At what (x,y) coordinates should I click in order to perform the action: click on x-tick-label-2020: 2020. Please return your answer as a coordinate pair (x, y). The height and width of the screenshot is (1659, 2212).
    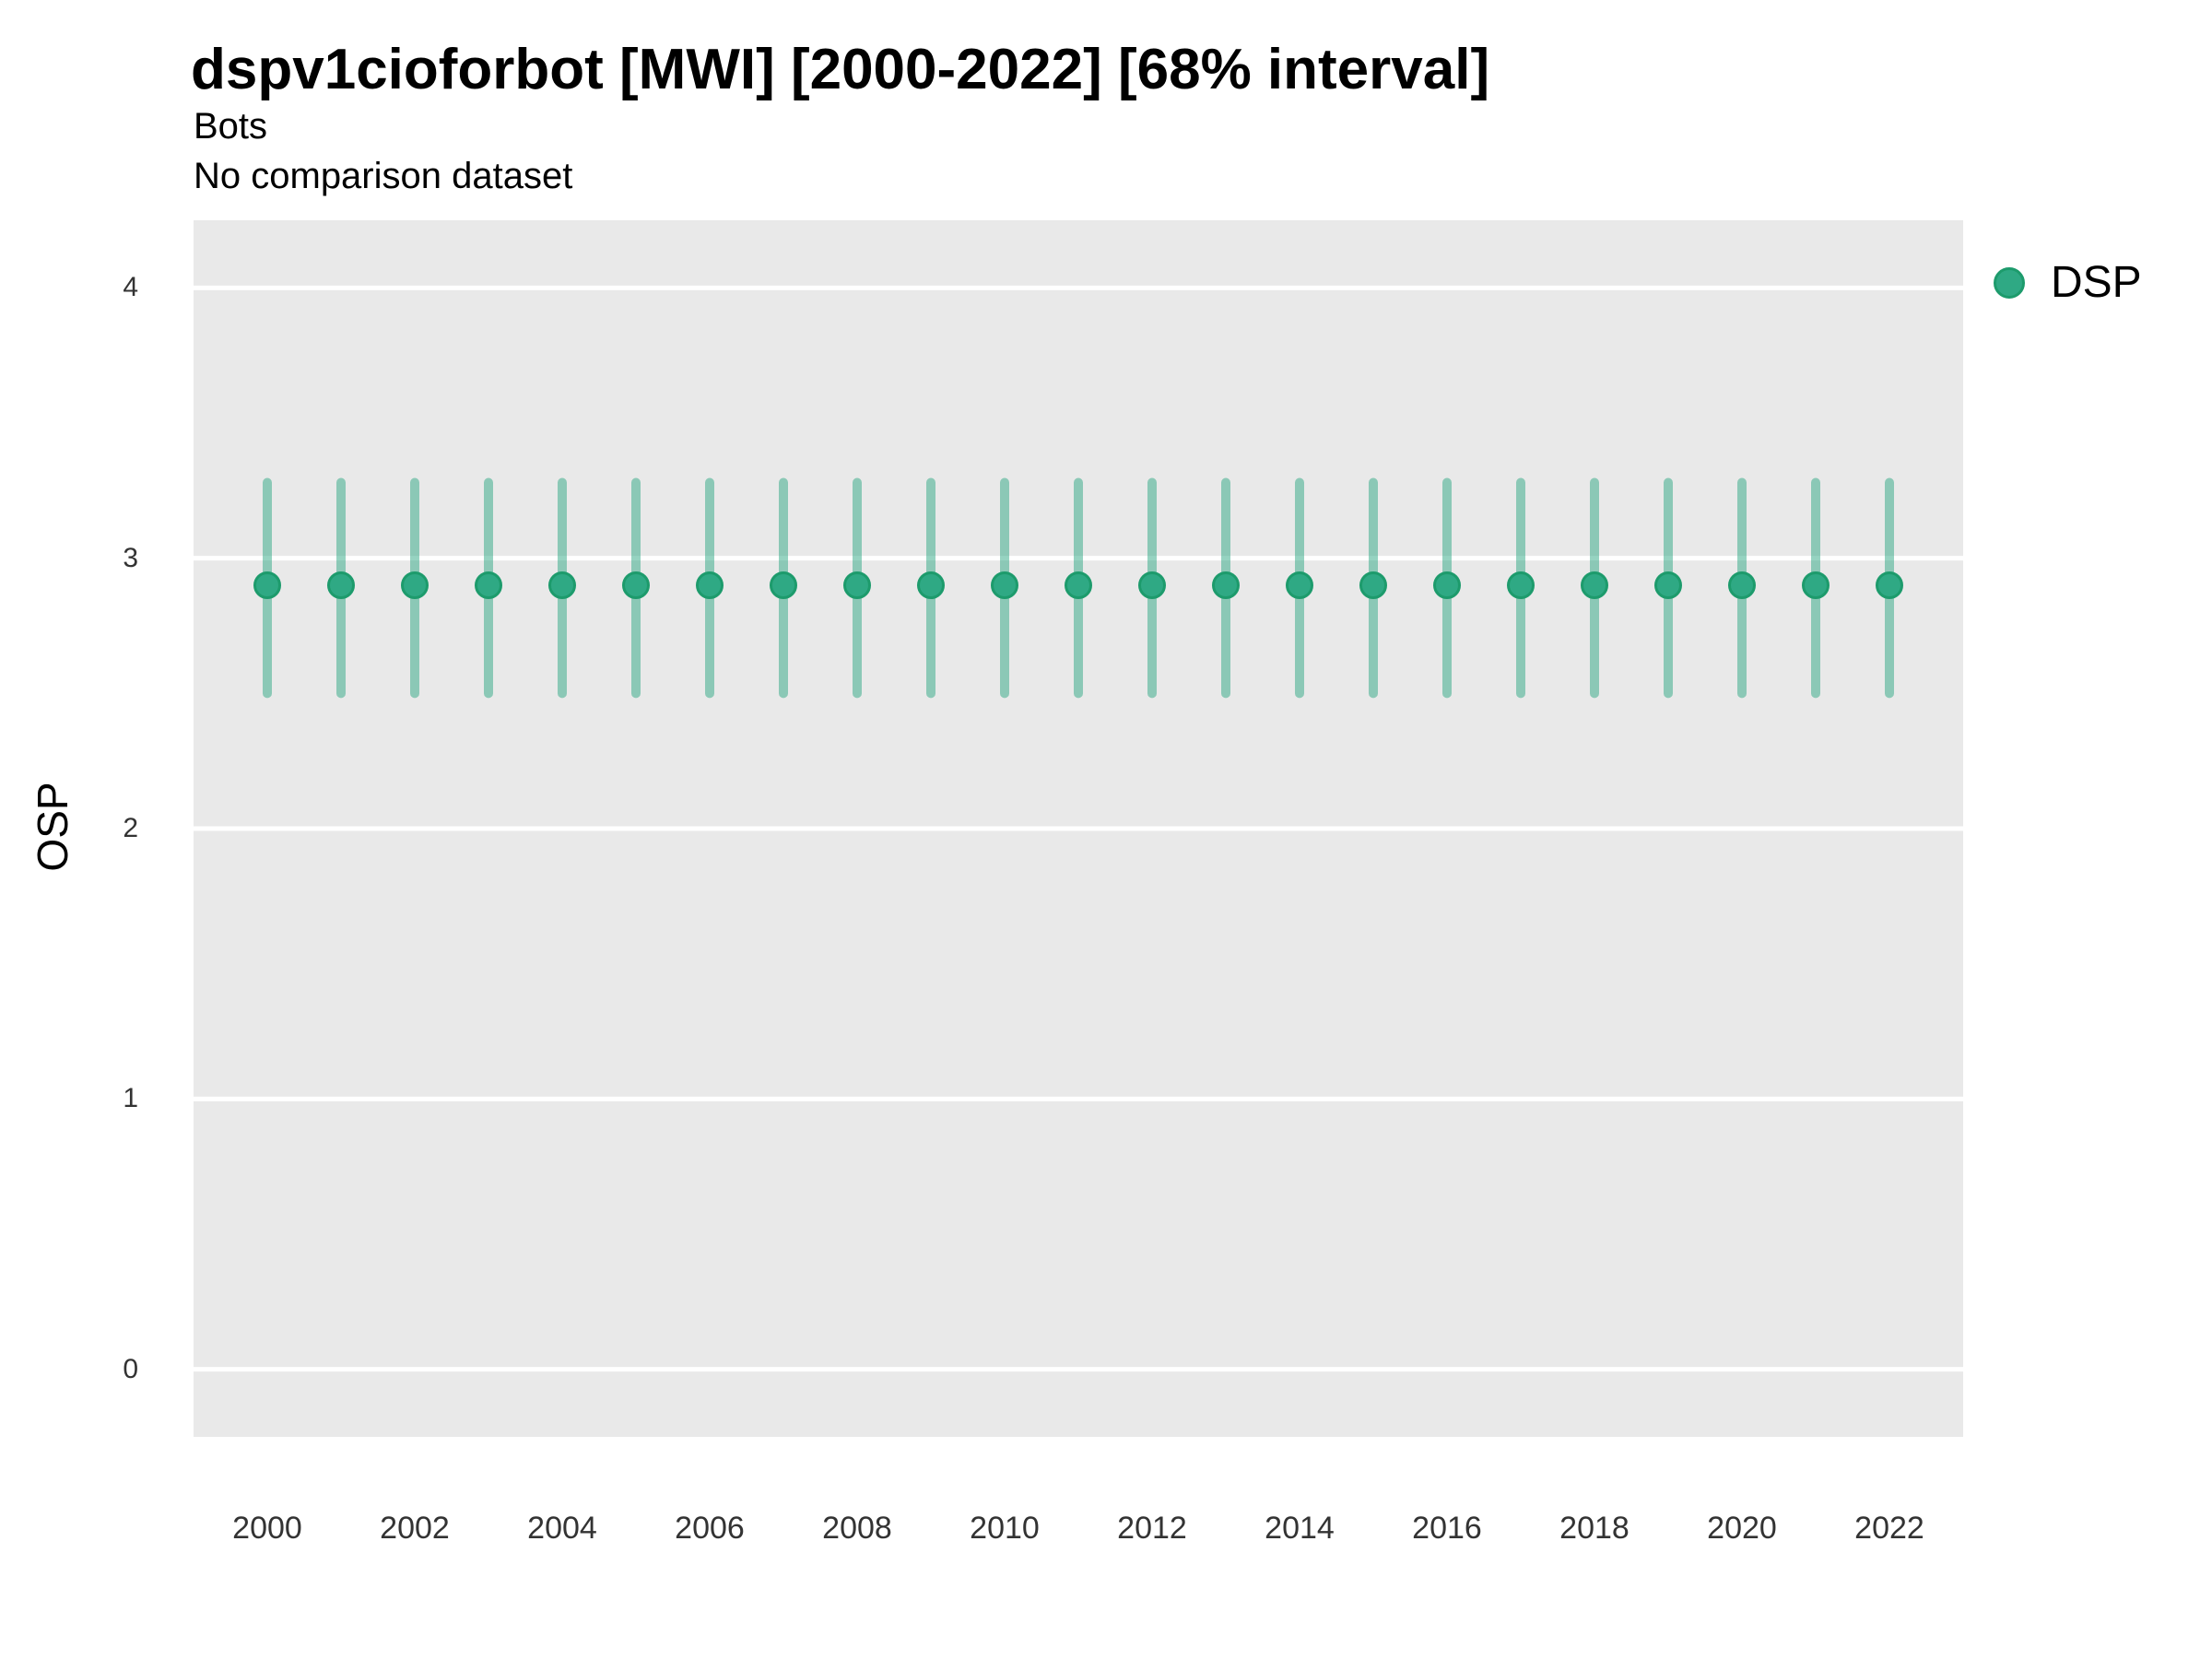
    Looking at the image, I should click on (1742, 1528).